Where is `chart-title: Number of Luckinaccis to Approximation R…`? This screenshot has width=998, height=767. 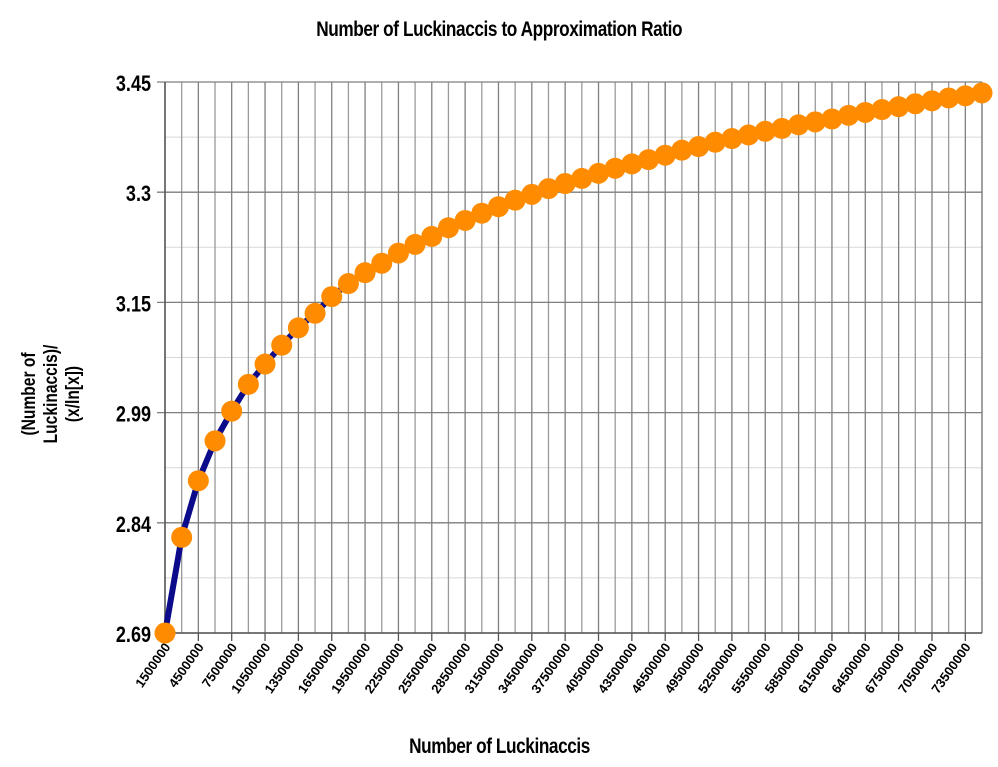 chart-title: Number of Luckinaccis to Approximation R… is located at coordinates (499, 29).